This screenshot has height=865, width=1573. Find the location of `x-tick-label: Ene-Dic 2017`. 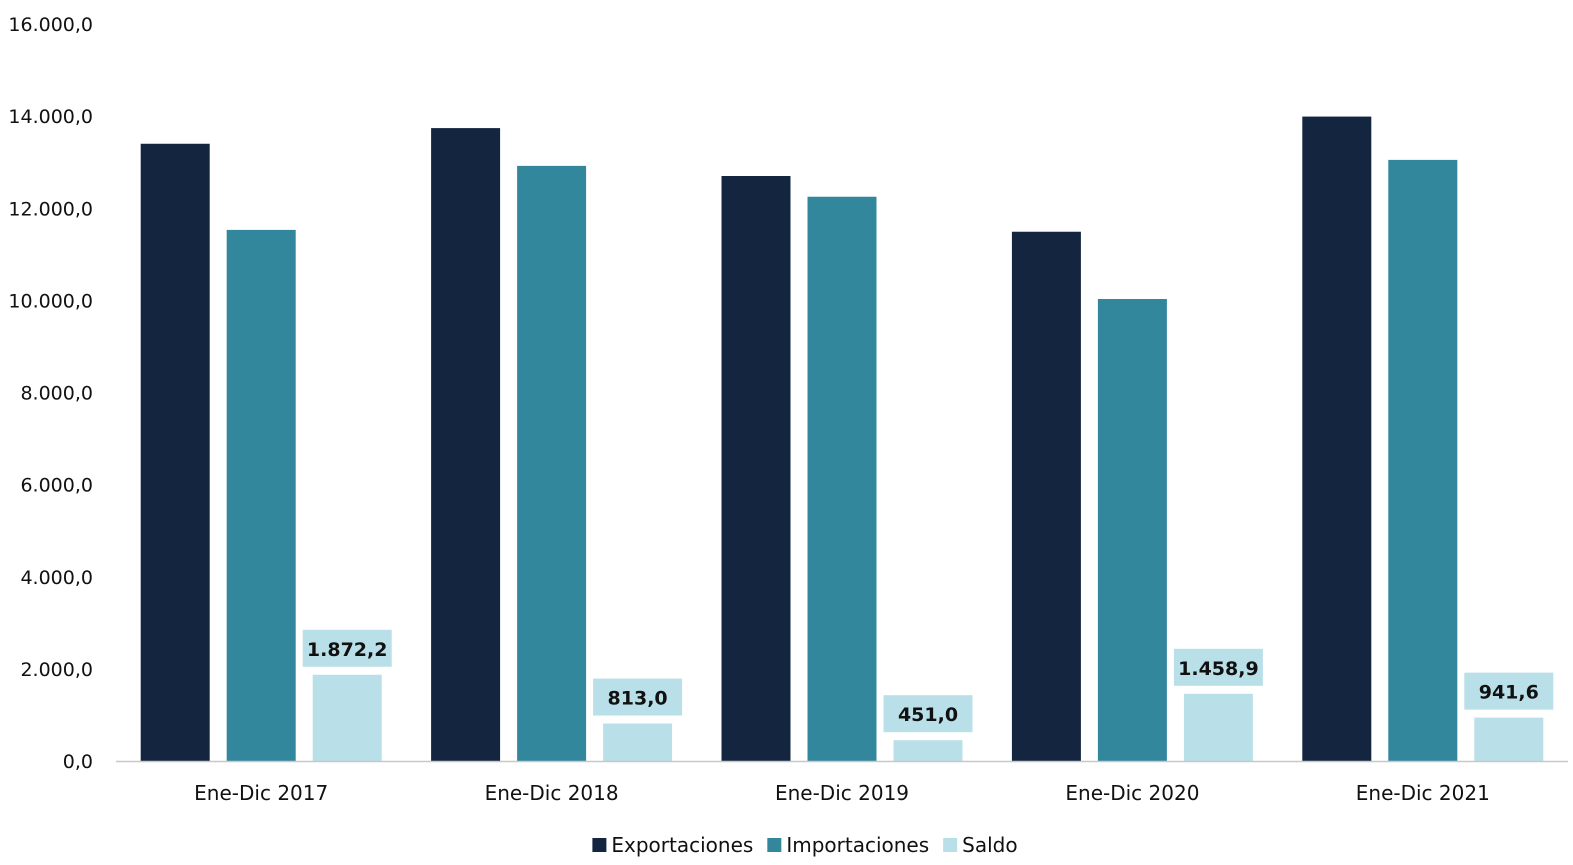

x-tick-label: Ene-Dic 2017 is located at coordinates (261, 793).